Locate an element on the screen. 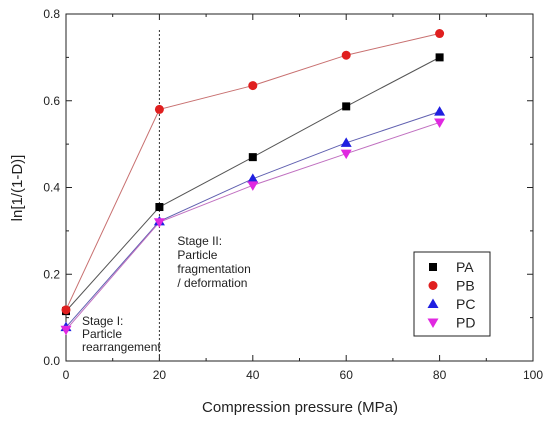 This screenshot has width=550, height=423. stage-2-annotation-line: Stage II: is located at coordinates (199, 241).